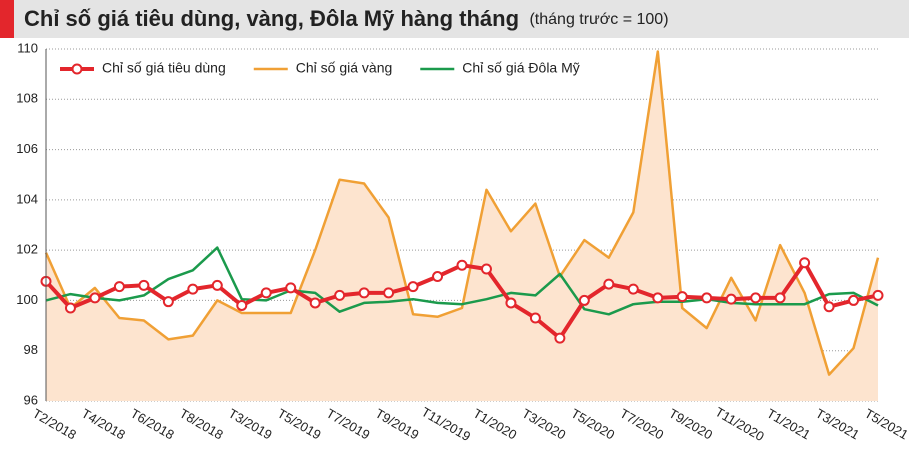 The width and height of the screenshot is (909, 461). I want to click on x-tick-label: T8/2018, so click(201, 424).